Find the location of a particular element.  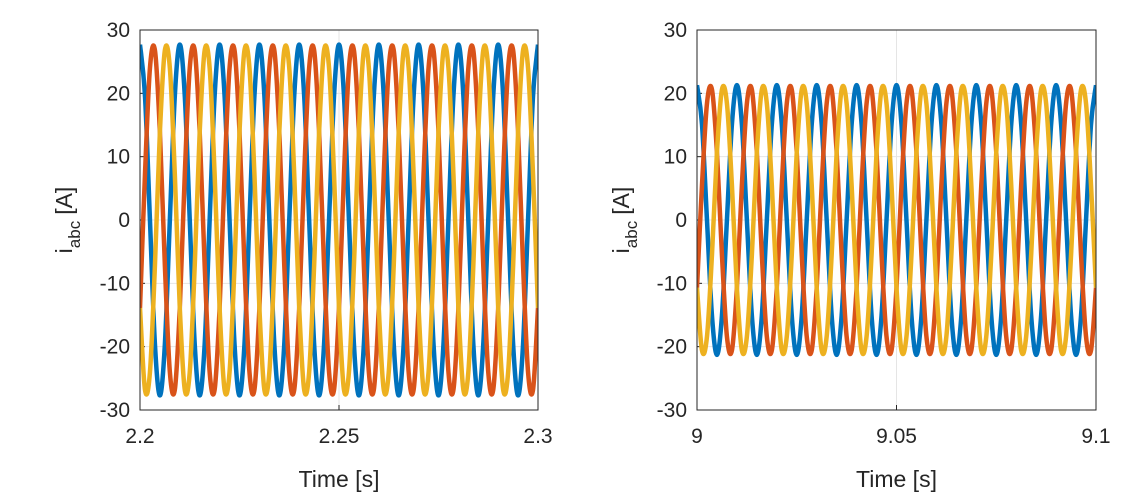

x-tick-label: 2.25 is located at coordinates (339, 436).